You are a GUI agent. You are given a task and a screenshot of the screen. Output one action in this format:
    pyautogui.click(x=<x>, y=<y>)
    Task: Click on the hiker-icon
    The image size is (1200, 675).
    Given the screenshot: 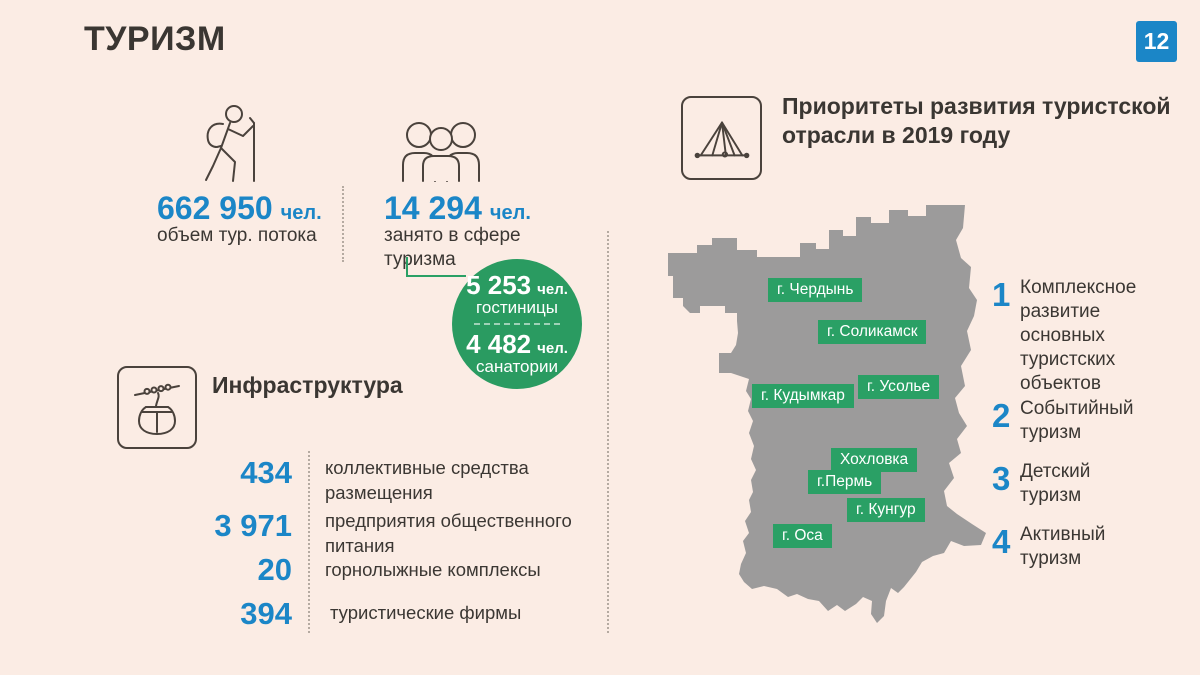 What is the action you would take?
    pyautogui.click(x=230, y=143)
    